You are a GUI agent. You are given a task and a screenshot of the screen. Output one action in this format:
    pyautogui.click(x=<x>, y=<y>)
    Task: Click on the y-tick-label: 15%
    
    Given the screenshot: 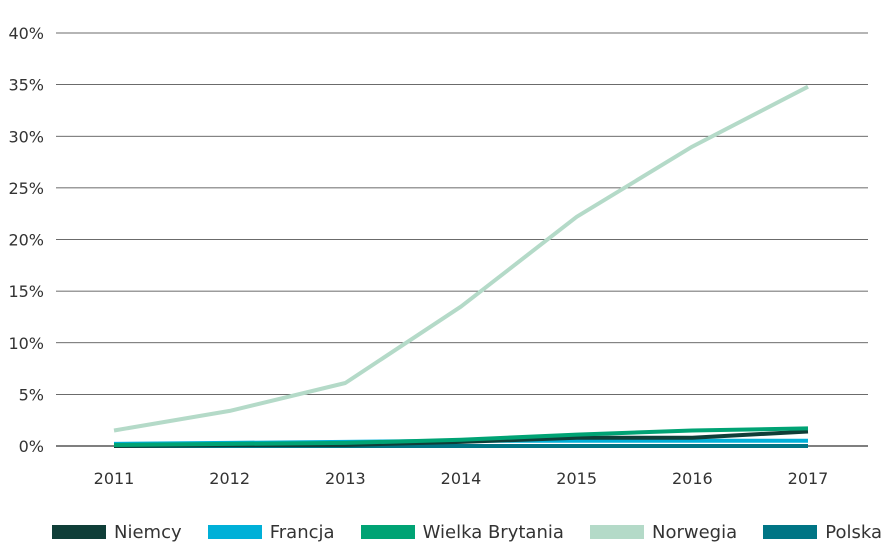 What is the action you would take?
    pyautogui.click(x=26, y=291)
    